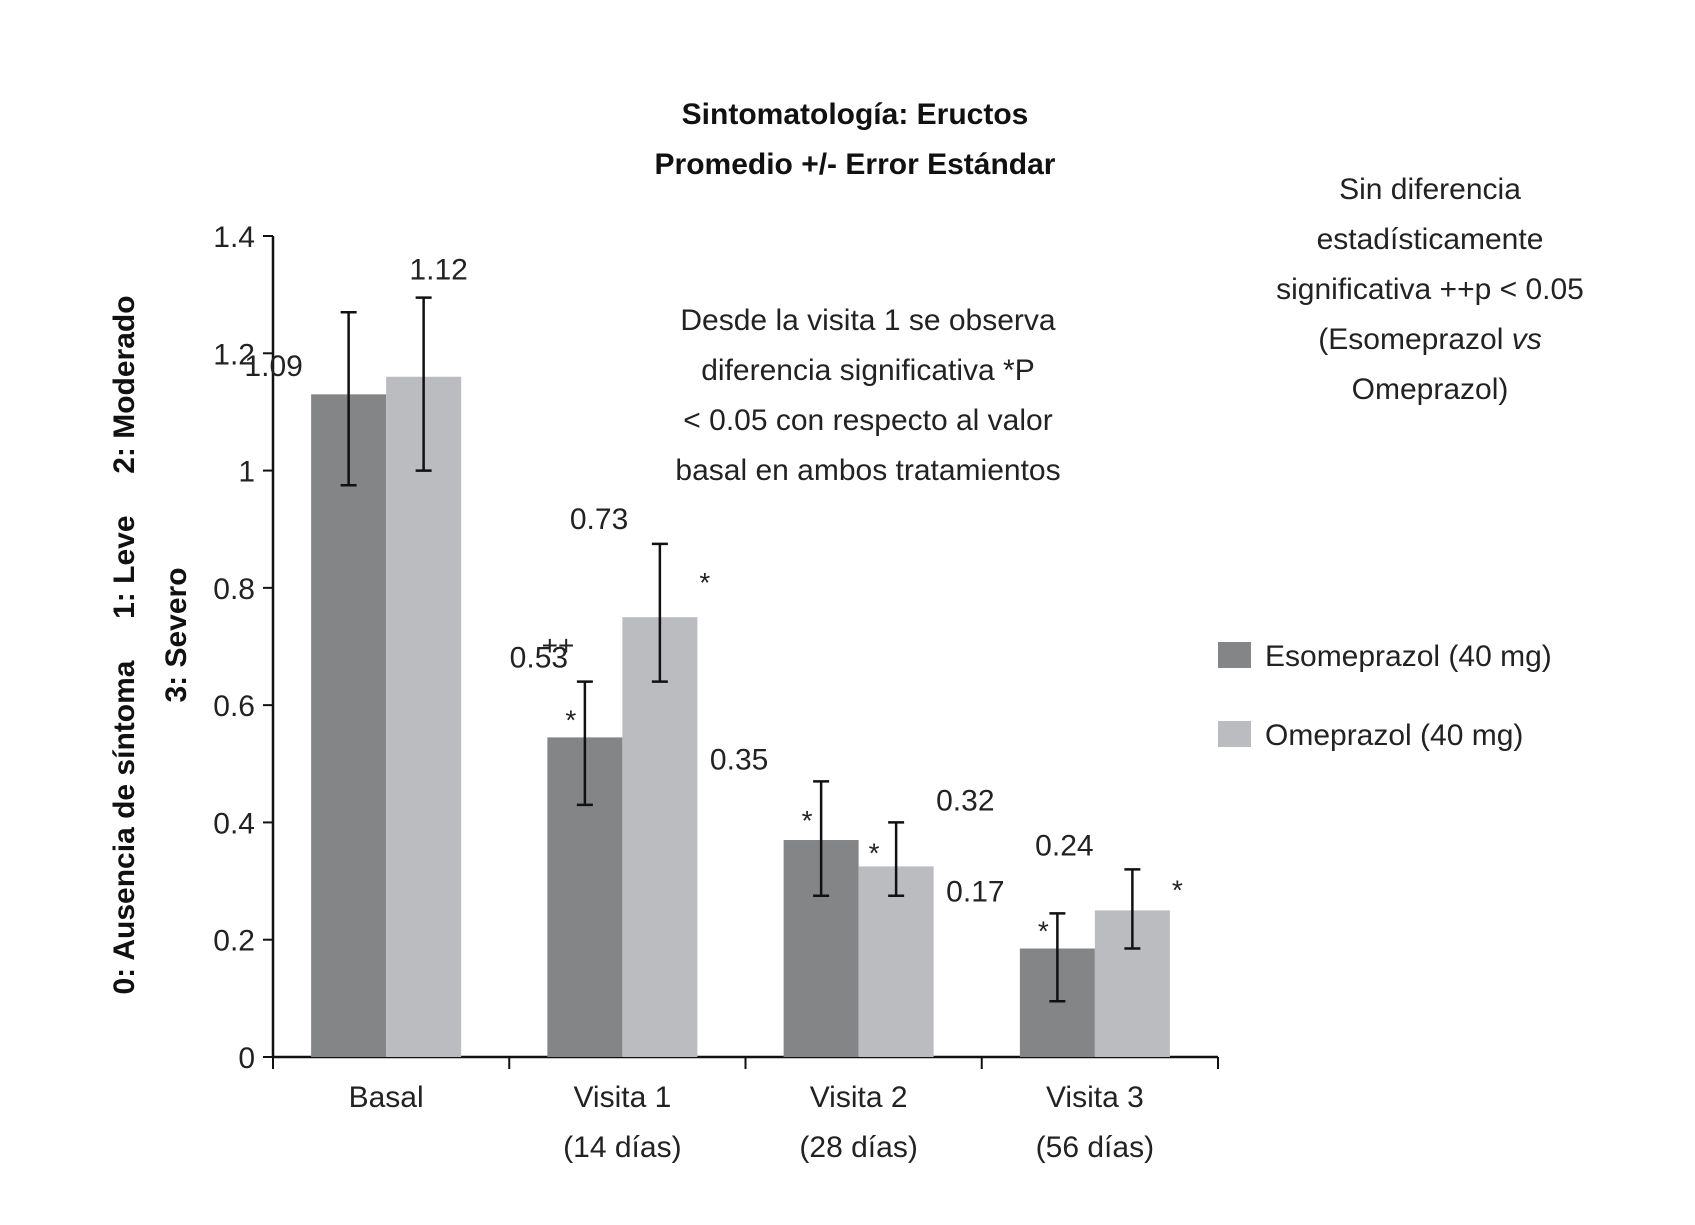 Image resolution: width=1695 pixels, height=1225 pixels. I want to click on x-tick-label: Visita 1, so click(622, 1097).